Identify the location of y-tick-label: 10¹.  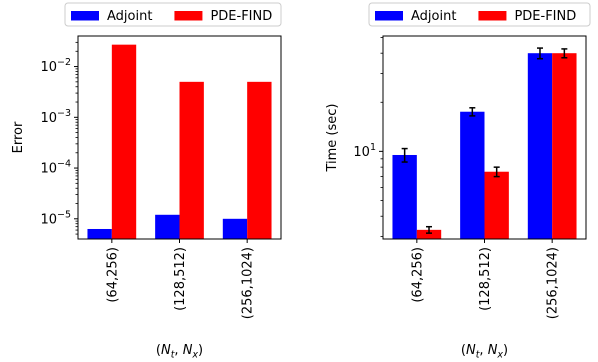
(364, 151).